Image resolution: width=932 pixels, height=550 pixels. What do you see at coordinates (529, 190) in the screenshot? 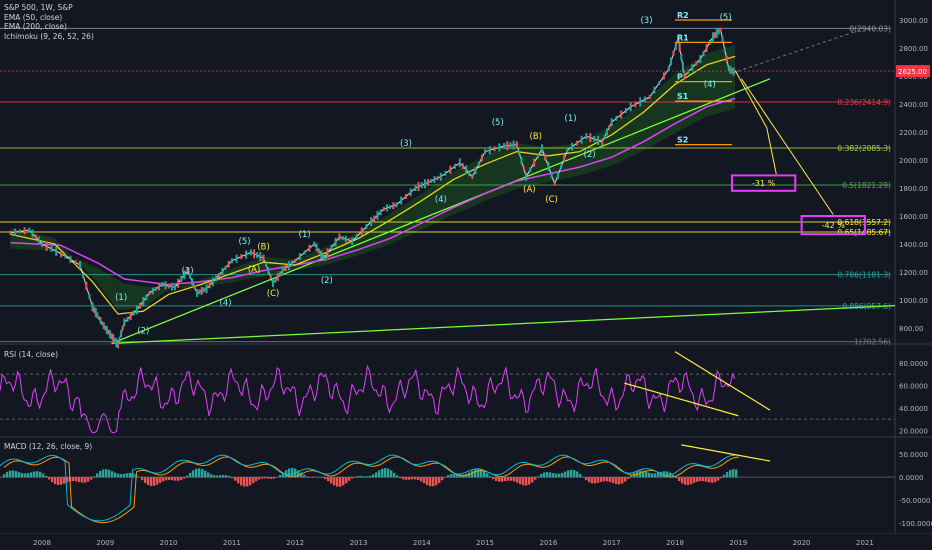
I see `wave-label: (A)` at bounding box center [529, 190].